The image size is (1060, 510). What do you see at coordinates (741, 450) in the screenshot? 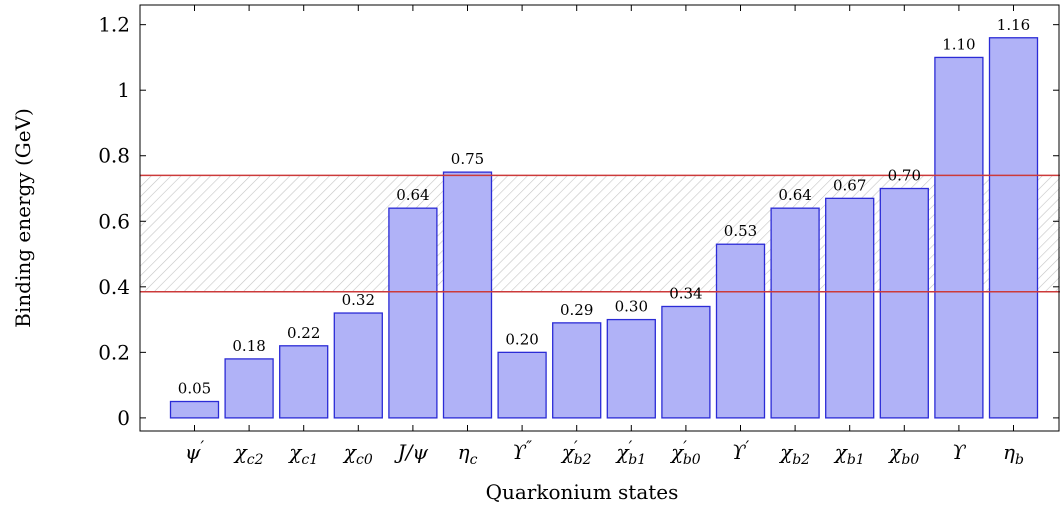
I see `x-tick-label: ϒ′` at bounding box center [741, 450].